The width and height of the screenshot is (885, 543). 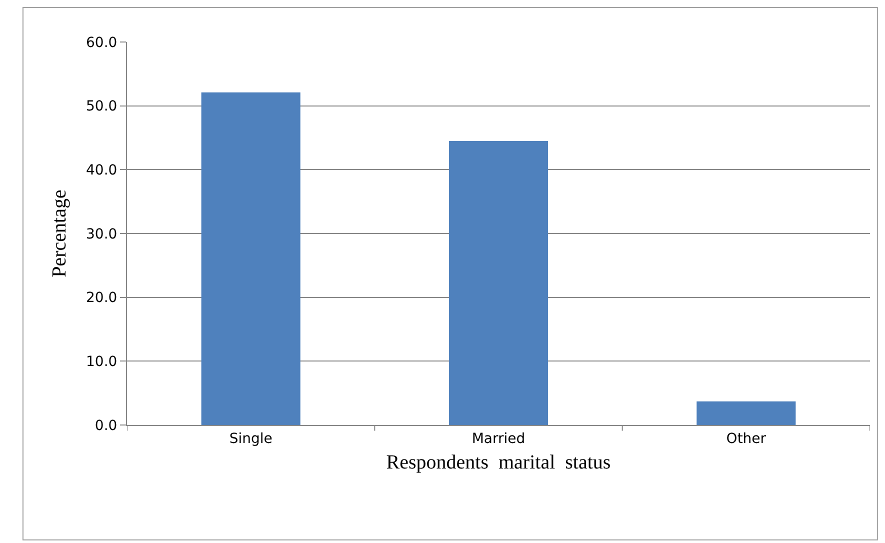 I want to click on x-axis-title: Respondents marital status, so click(x=498, y=462).